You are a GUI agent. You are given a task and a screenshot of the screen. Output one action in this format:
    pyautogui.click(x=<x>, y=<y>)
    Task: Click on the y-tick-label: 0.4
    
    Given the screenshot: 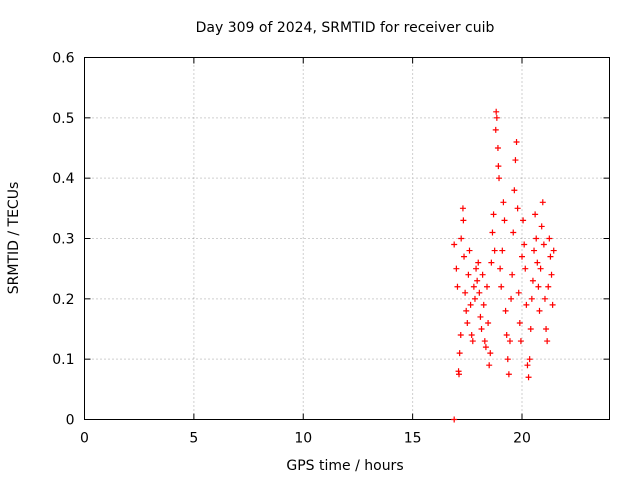 What is the action you would take?
    pyautogui.click(x=63, y=179)
    